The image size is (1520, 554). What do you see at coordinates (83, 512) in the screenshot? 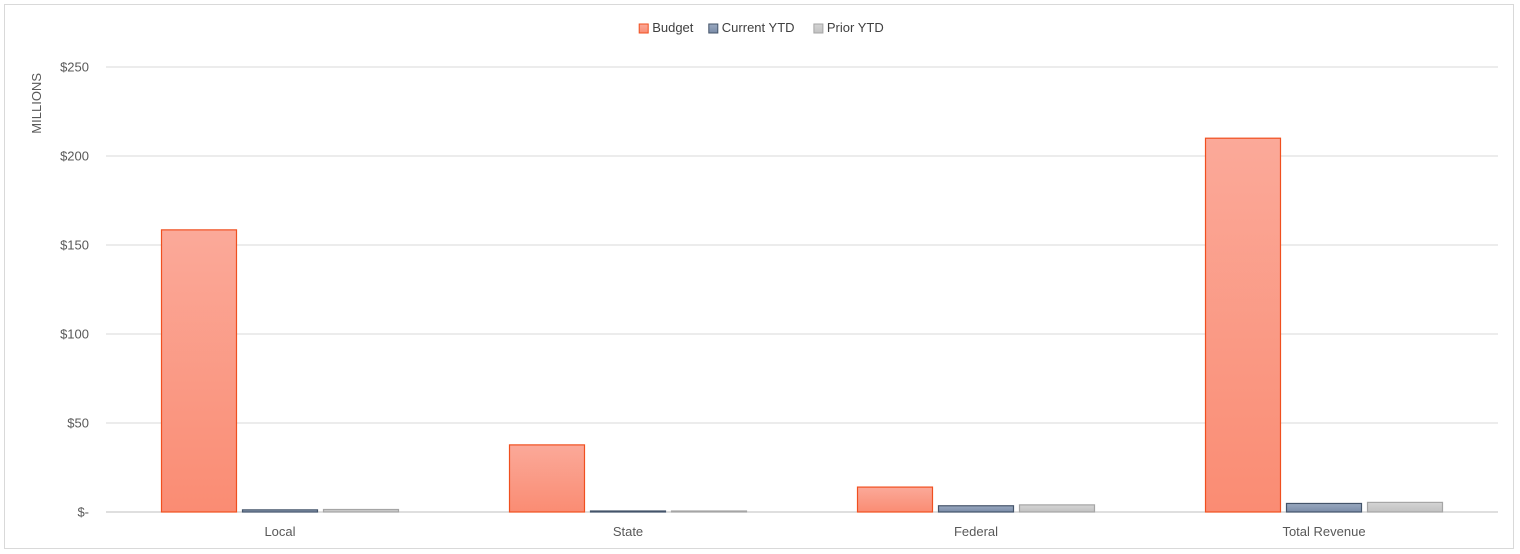
I see `y-tick-label: $-` at bounding box center [83, 512].